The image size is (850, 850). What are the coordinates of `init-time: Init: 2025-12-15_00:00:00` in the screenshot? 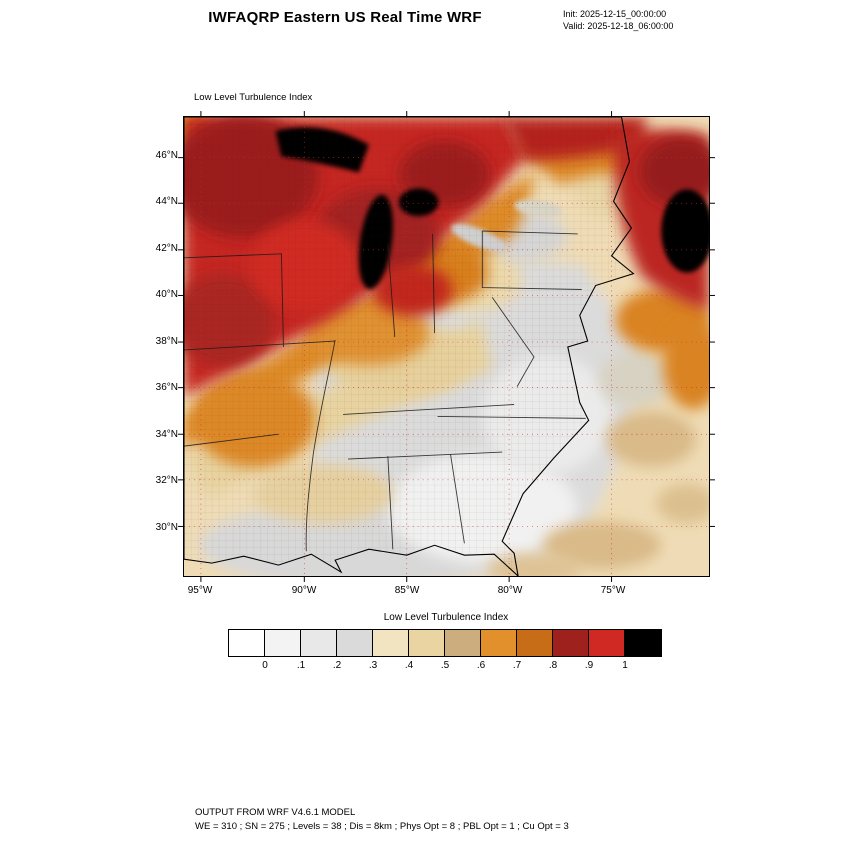 It's located at (615, 14).